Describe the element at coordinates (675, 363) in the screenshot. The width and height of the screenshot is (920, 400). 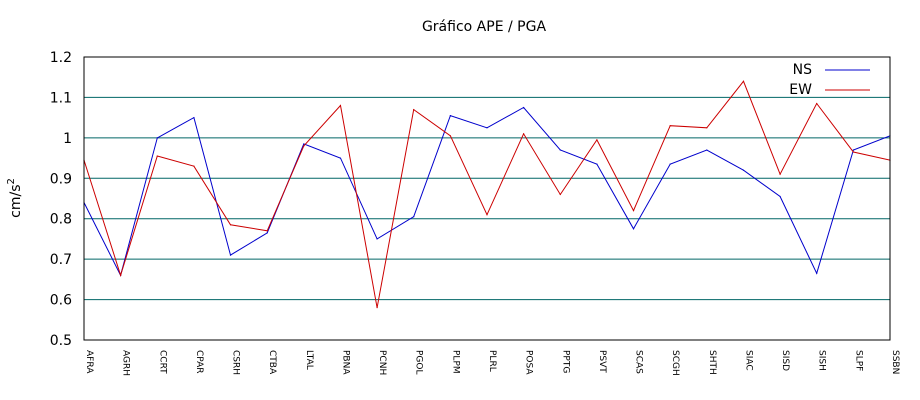
I see `x-tick-label: SCGH` at that location.